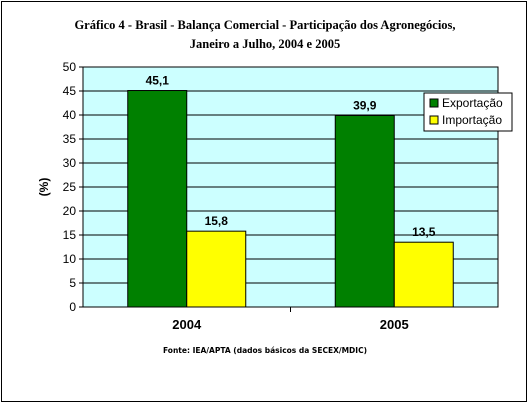 The image size is (530, 405). Describe the element at coordinates (70, 187) in the screenshot. I see `y-tick-label: 25` at that location.